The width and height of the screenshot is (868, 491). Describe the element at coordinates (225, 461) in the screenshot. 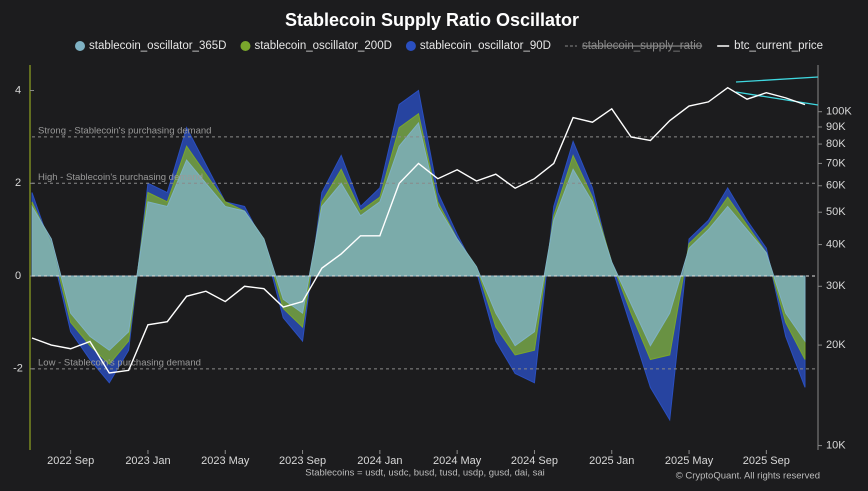

I see `x-tick-label: 2023 May` at that location.